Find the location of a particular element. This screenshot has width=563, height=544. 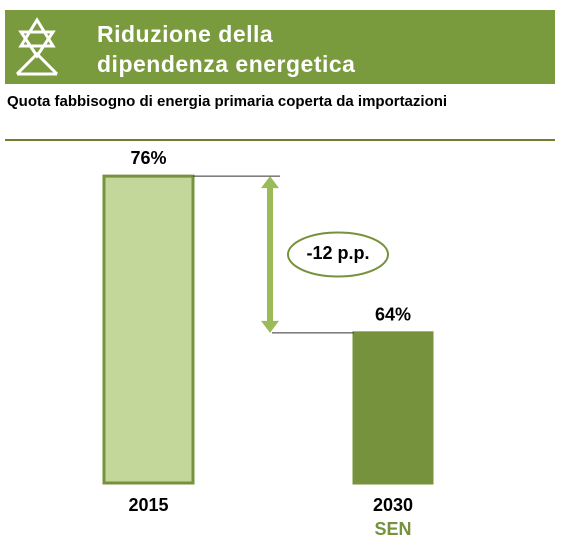

x-tick-label: 2030 is located at coordinates (393, 505).